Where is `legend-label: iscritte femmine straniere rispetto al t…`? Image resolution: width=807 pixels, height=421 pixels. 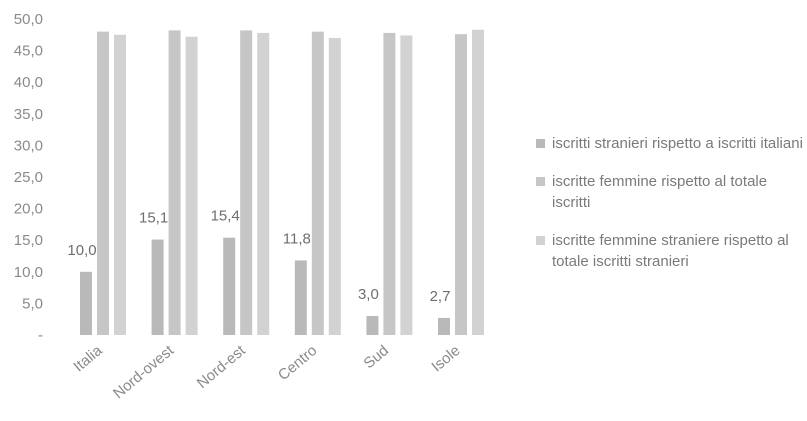
legend-label: iscritte femmine straniere rispetto al t… is located at coordinates (670, 251).